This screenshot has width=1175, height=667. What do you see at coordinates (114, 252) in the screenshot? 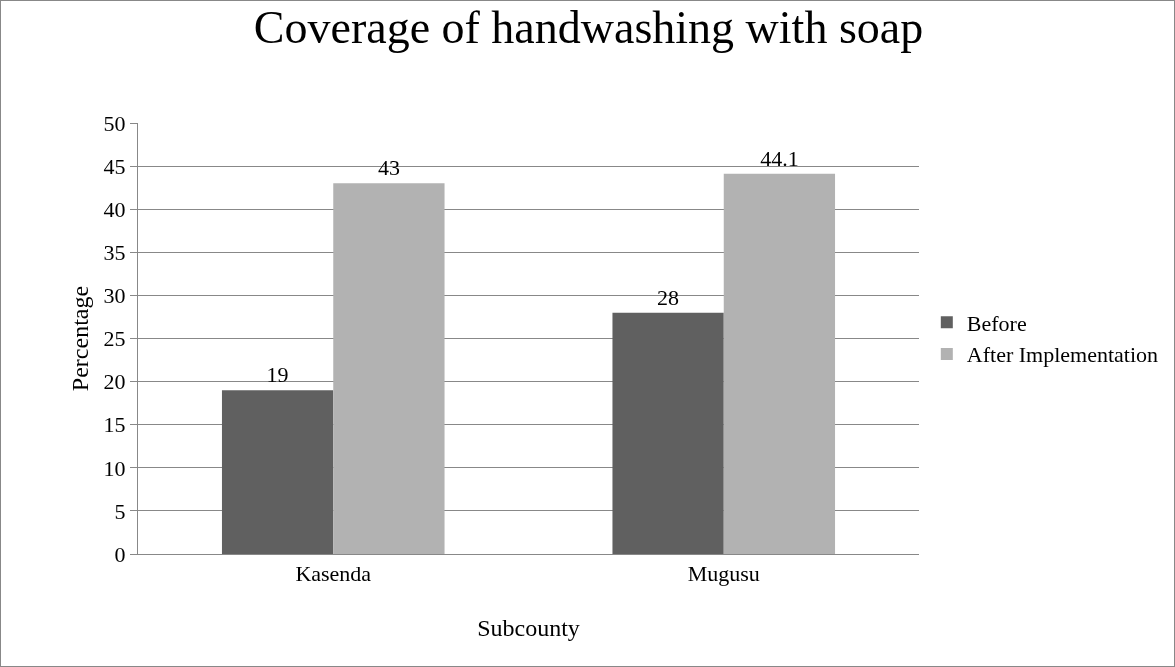
I see `y-tick-label: 35` at bounding box center [114, 252].